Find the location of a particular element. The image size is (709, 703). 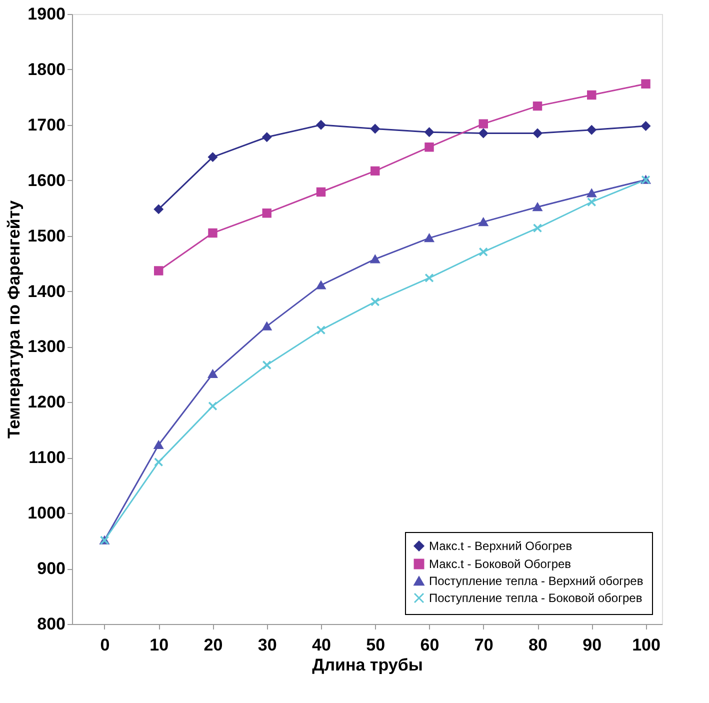

y-tick-label: 1700 is located at coordinates (47, 124).